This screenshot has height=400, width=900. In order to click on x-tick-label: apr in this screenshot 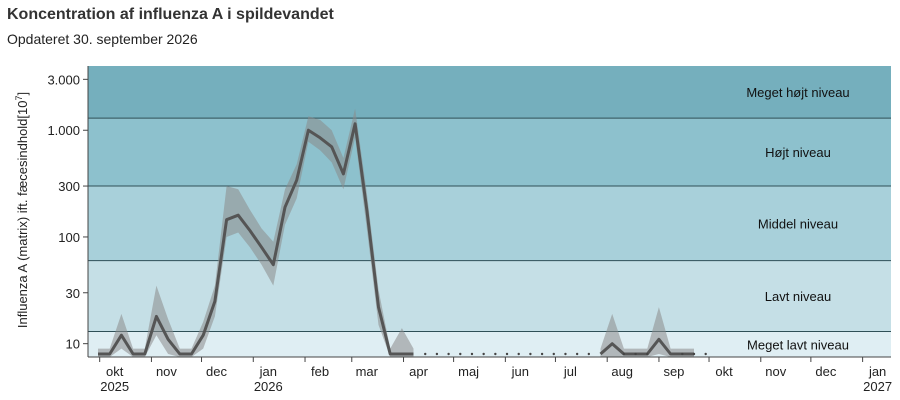, I will do `click(418, 371)`.